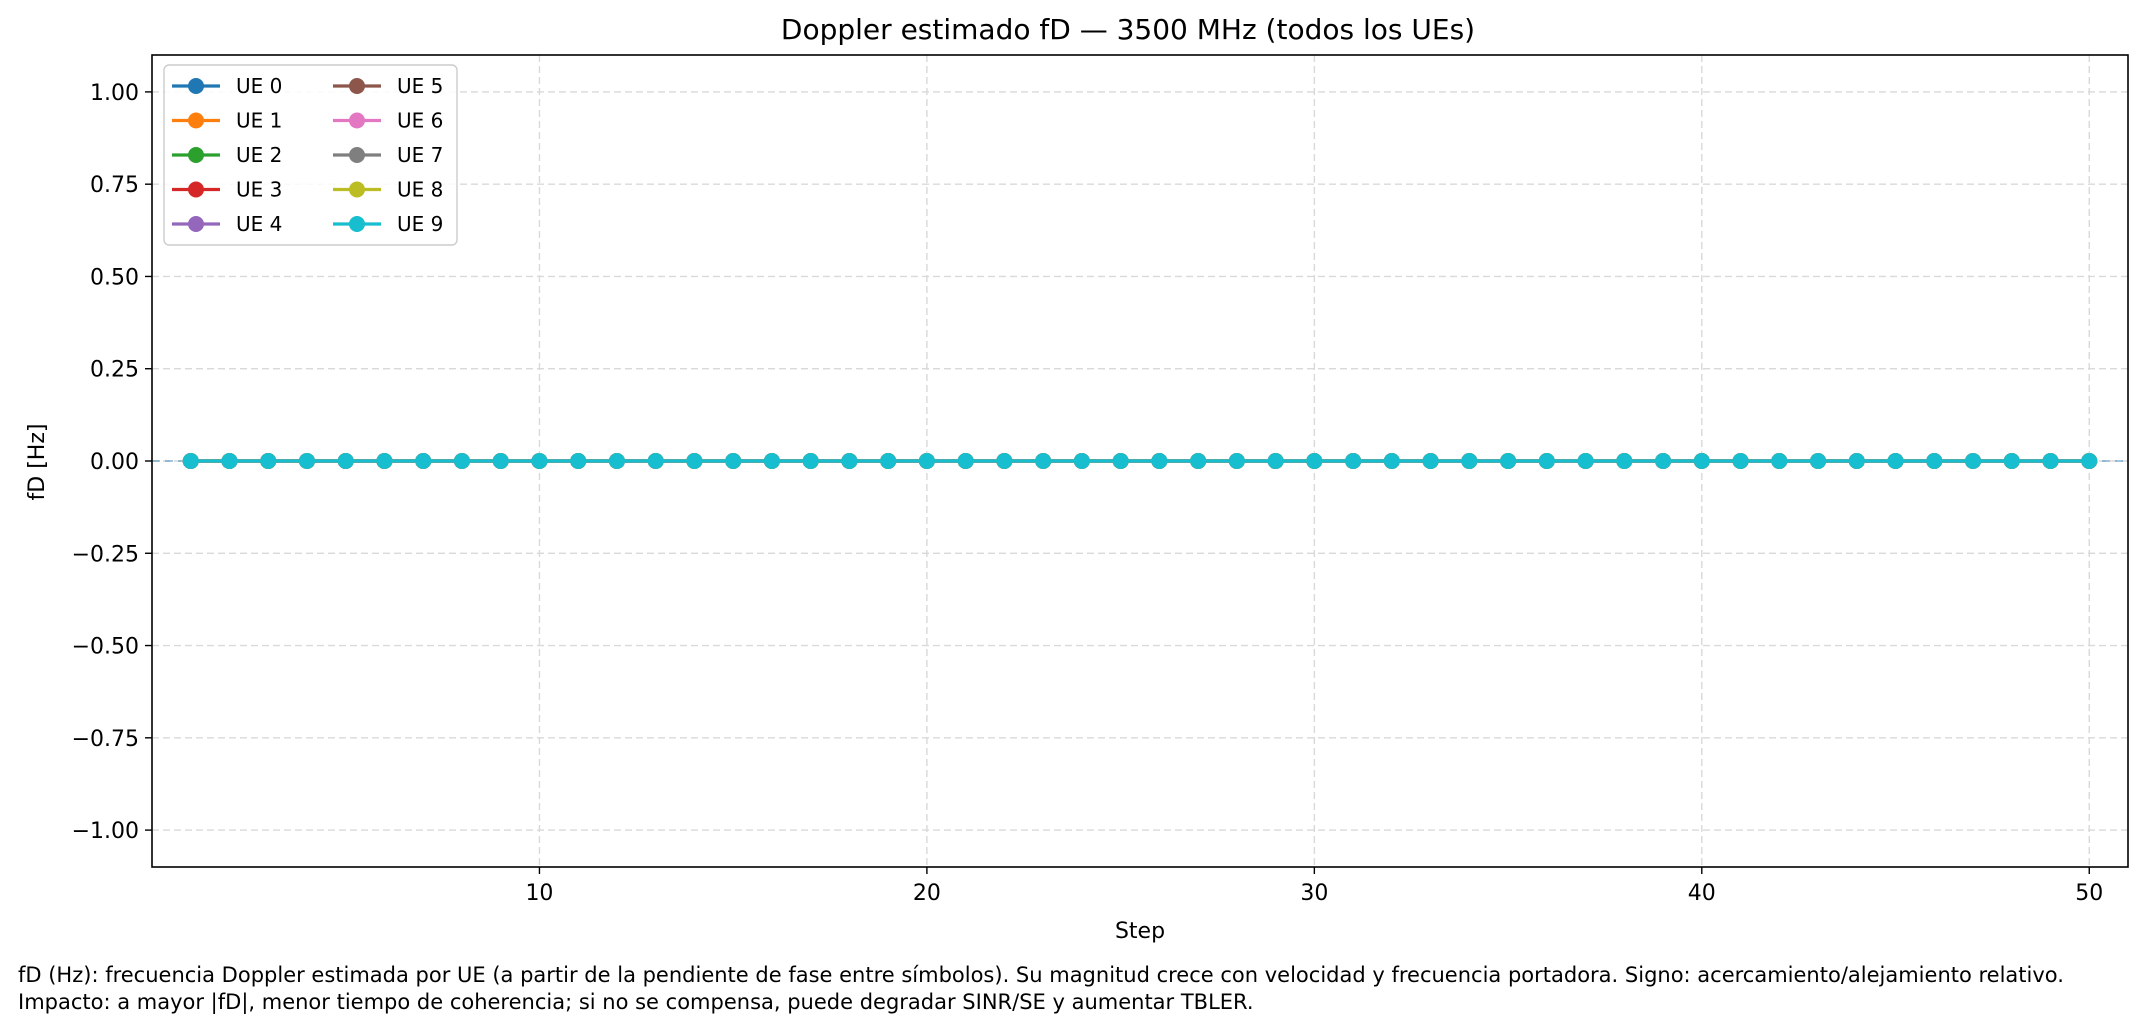 The height and width of the screenshot is (1032, 2147). Describe the element at coordinates (1140, 931) in the screenshot. I see `x-axis-label: Step` at that location.